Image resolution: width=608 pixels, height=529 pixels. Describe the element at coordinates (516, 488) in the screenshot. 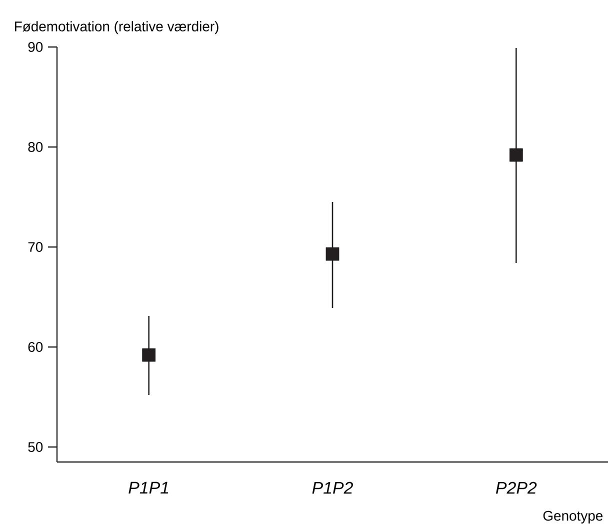

I see `x-tick-label: P2P2` at that location.